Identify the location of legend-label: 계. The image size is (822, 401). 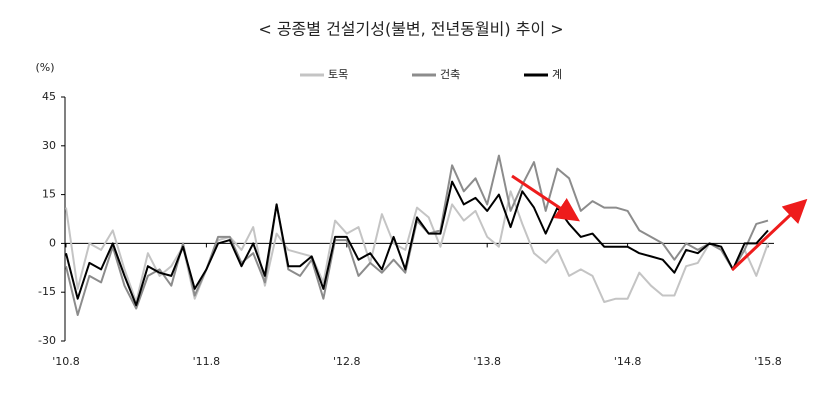
(557, 74).